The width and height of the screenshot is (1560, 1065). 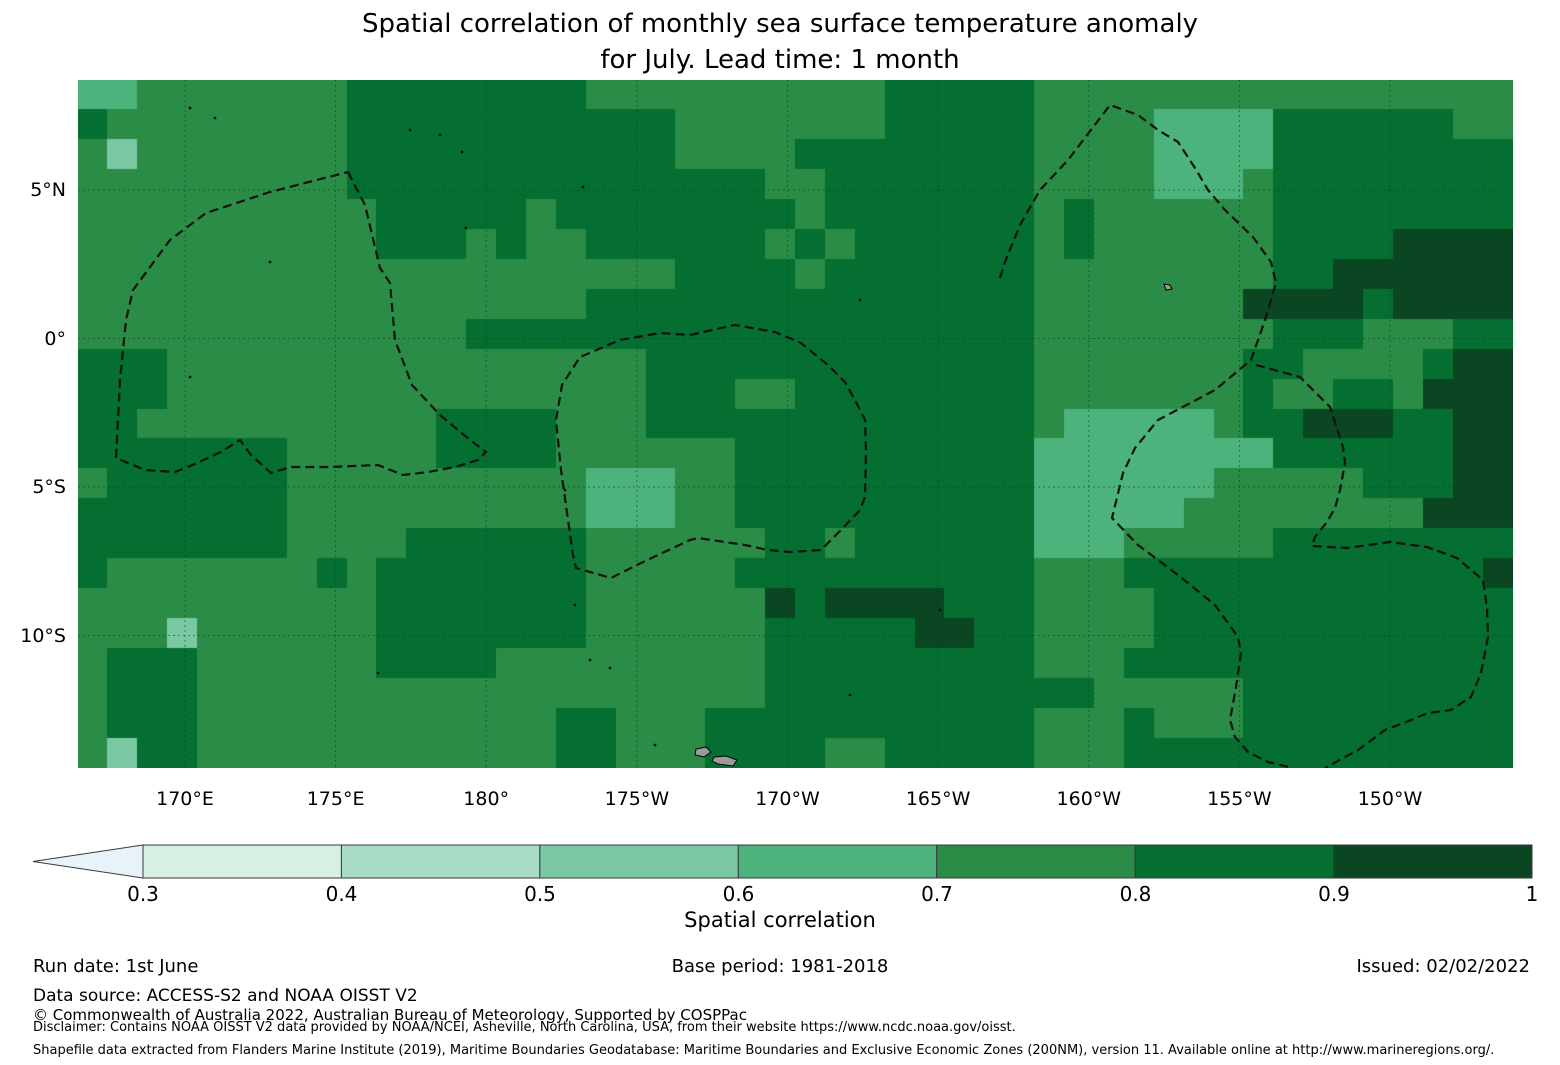 I want to click on colorbar-tick-label: 0.7, so click(x=937, y=894).